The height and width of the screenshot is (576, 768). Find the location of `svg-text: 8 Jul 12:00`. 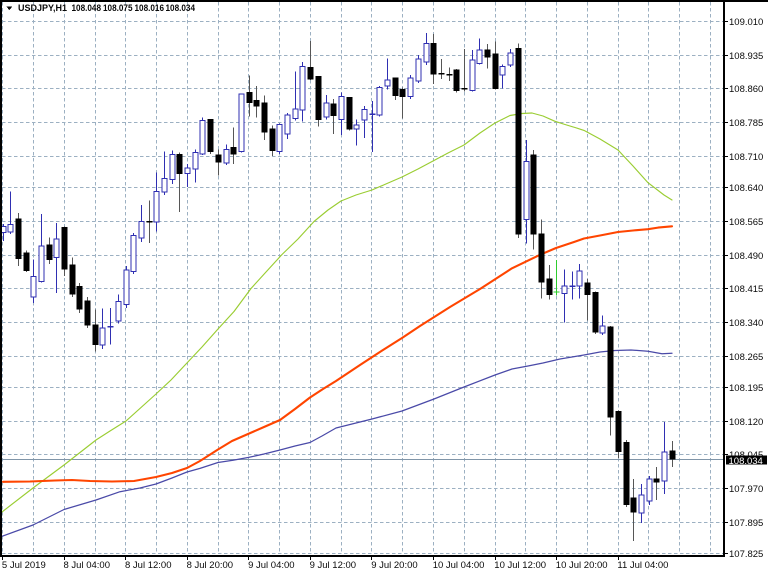

svg-text: 8 Jul 12:00 is located at coordinates (148, 565).